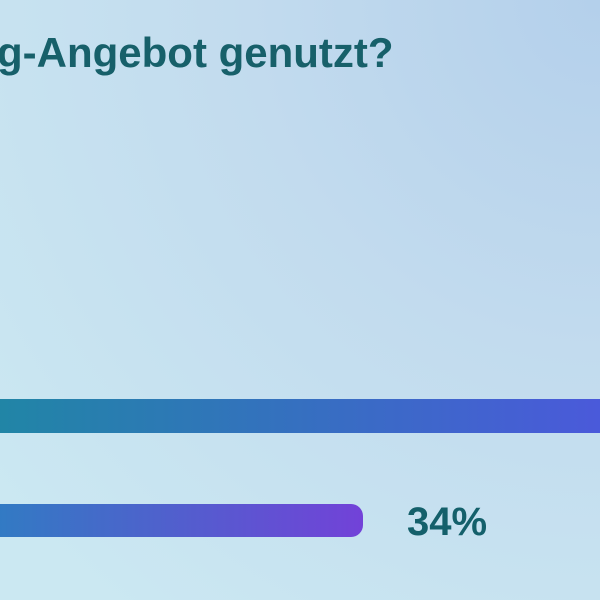 This screenshot has height=600, width=600. I want to click on poll-question-title: g-Angebot genutzt?, so click(197, 52).